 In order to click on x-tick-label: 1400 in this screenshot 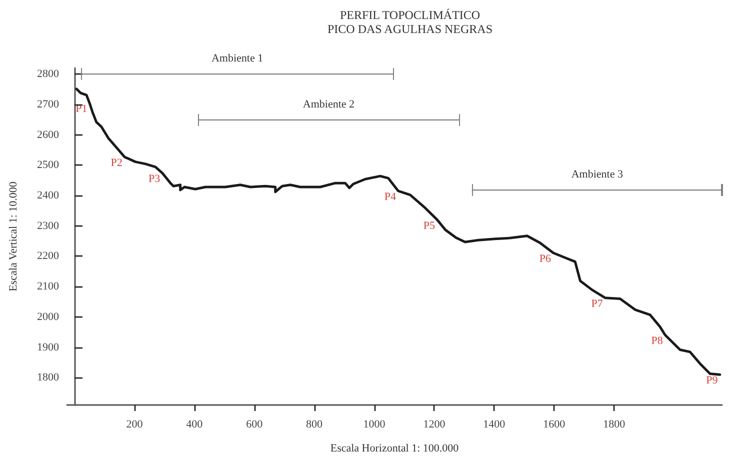, I will do `click(494, 424)`.